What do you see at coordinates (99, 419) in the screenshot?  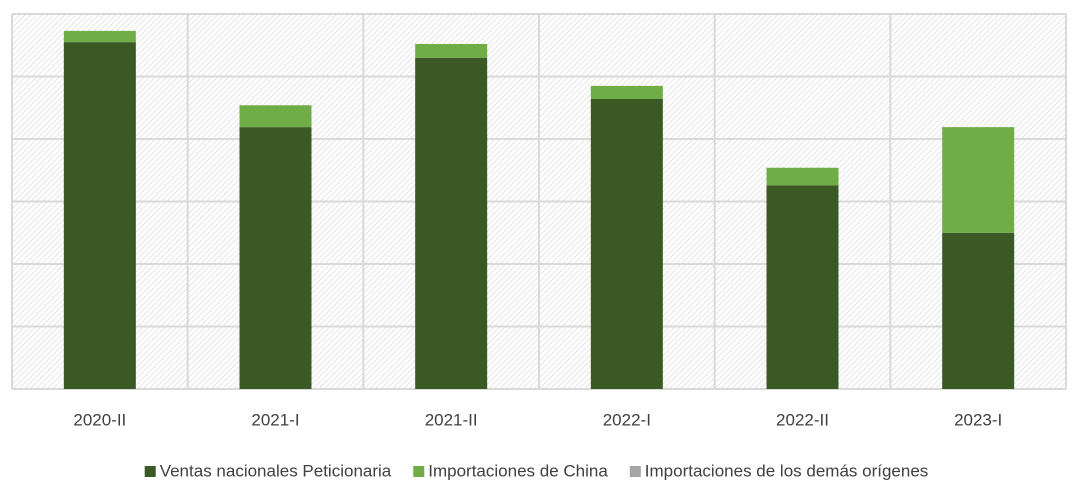 I see `x-tick-label: 2020-II` at bounding box center [99, 419].